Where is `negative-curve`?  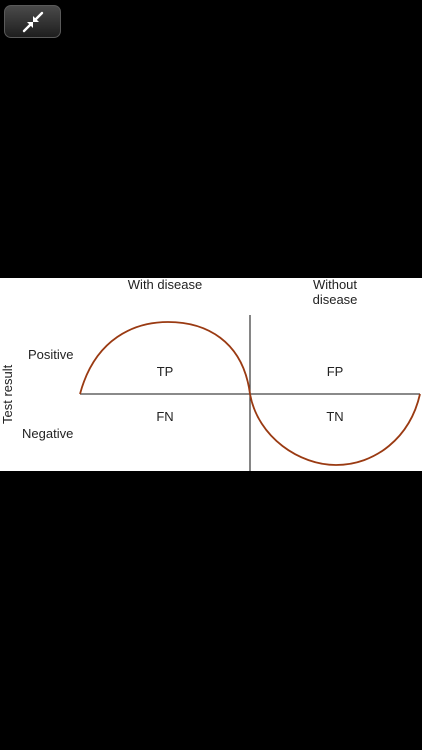 negative-curve is located at coordinates (335, 429).